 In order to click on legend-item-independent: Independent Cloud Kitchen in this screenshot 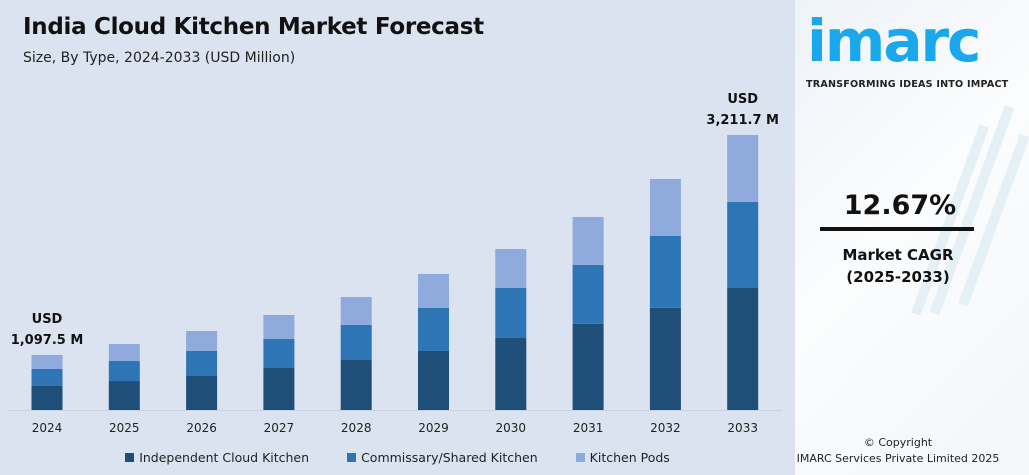, I will do `click(217, 457)`.